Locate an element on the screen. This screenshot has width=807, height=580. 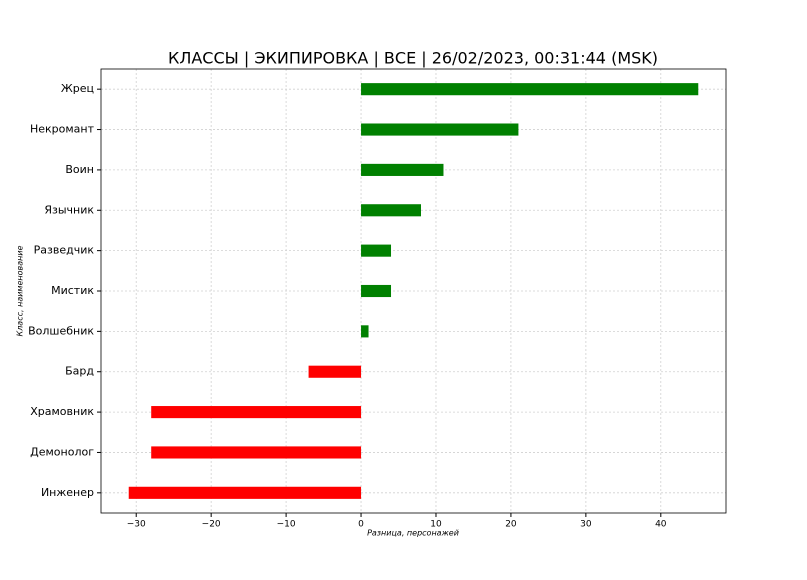
y-tick-label: Разведчик is located at coordinates (64, 250).